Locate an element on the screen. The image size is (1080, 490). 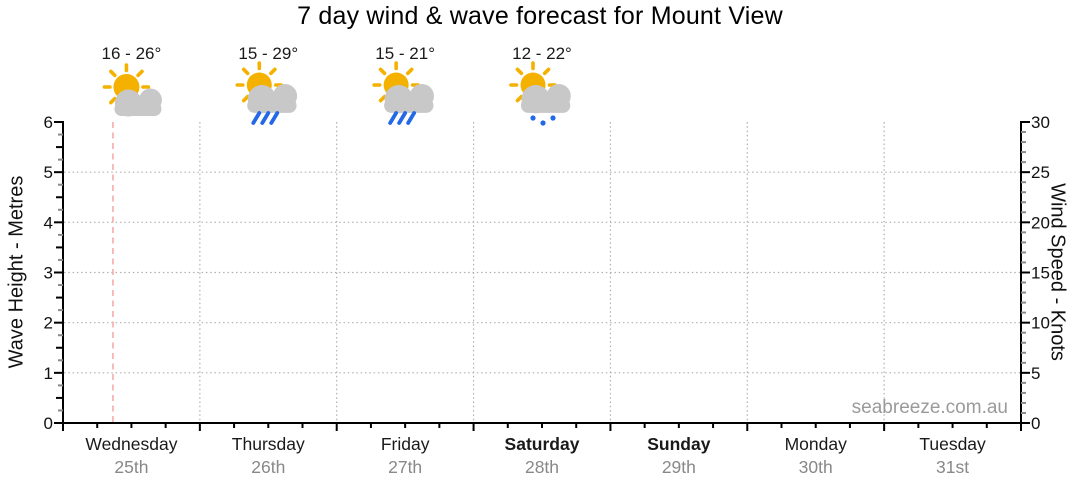
left-tick-label: 0 is located at coordinates (48, 423).